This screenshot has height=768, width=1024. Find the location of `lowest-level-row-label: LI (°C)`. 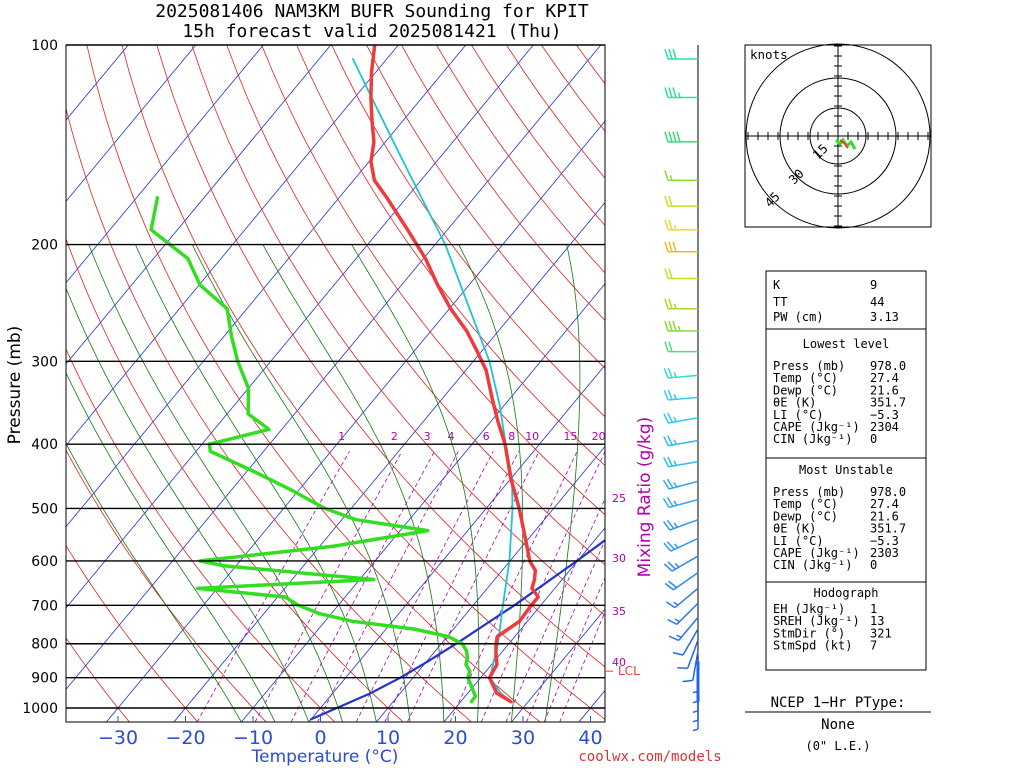

lowest-level-row-label: LI (°C) is located at coordinates (798, 415).